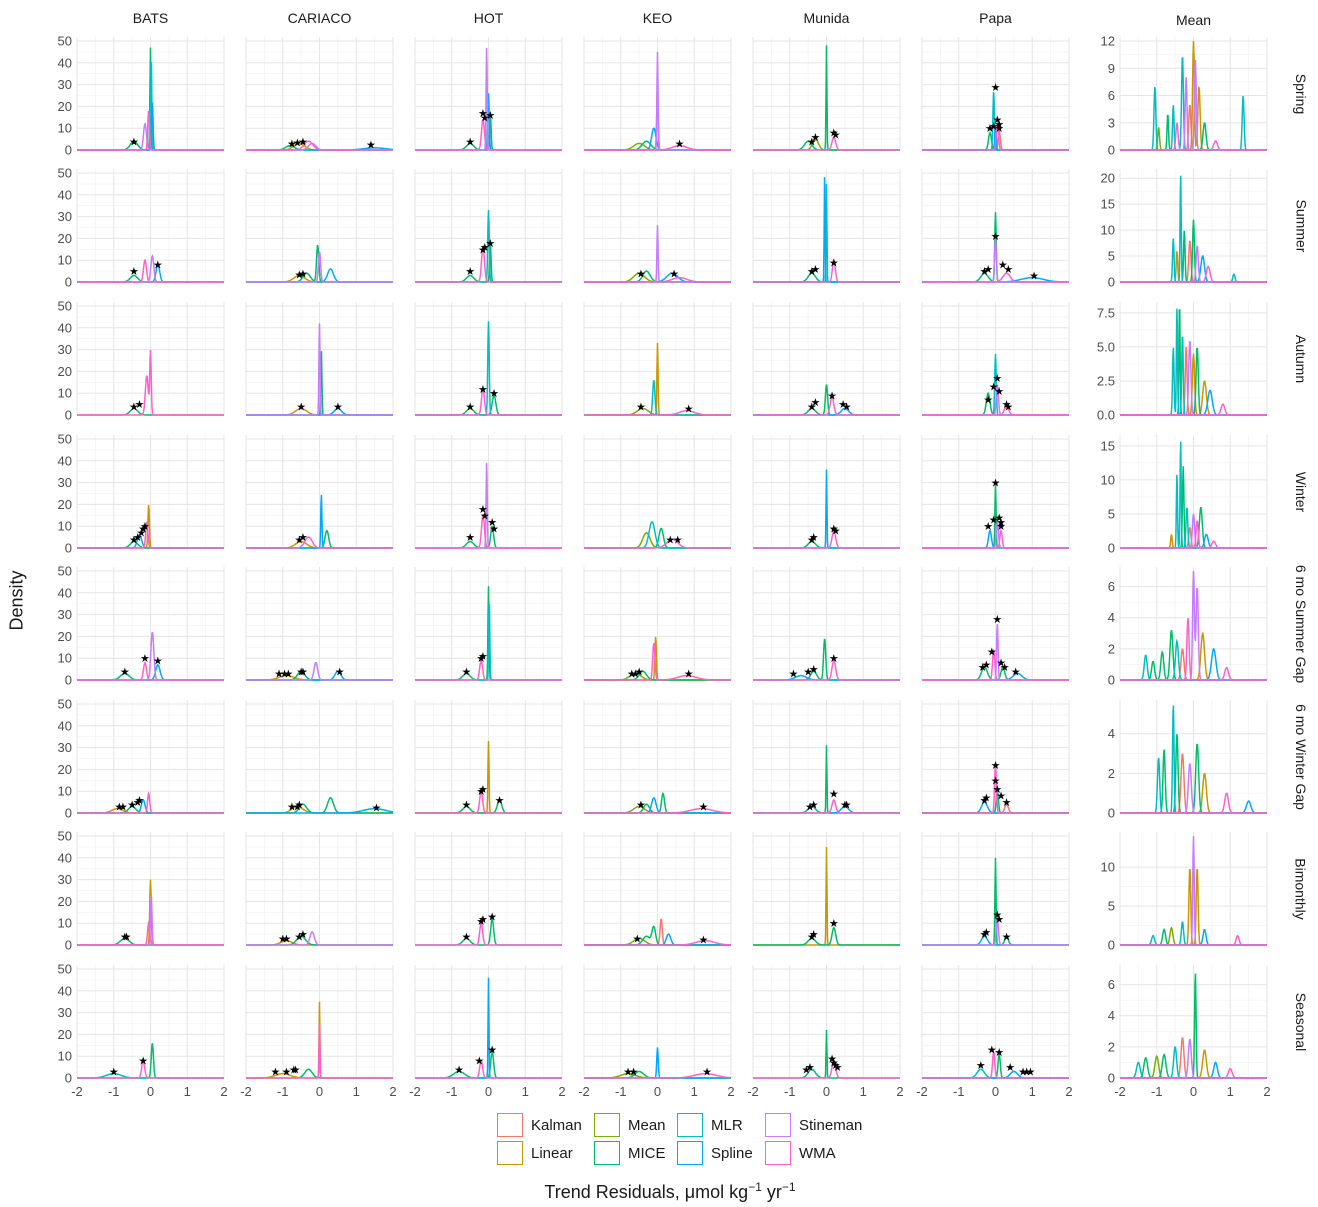  What do you see at coordinates (1111, 984) in the screenshot?
I see `y-tick-label: 6` at bounding box center [1111, 984].